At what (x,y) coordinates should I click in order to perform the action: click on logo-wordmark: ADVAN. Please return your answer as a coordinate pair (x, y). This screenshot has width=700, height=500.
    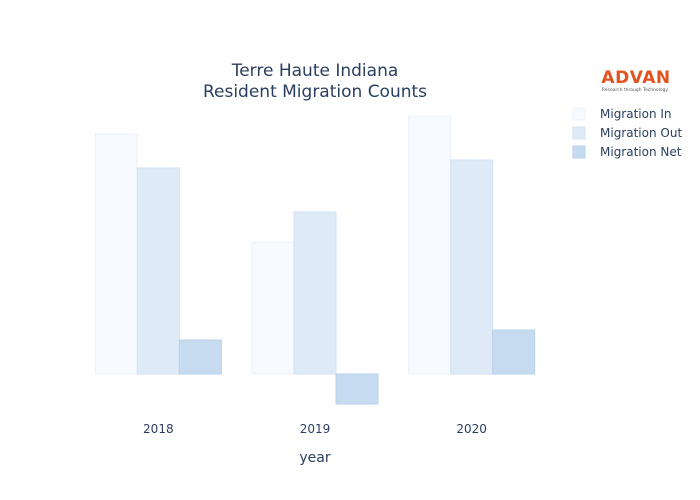
    Looking at the image, I should click on (635, 78).